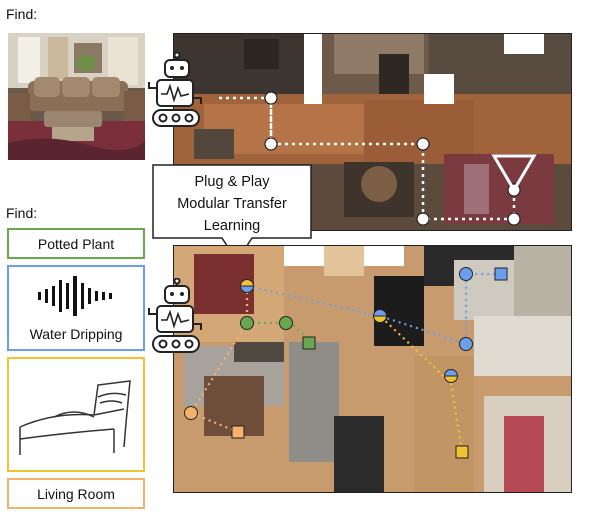  Describe the element at coordinates (76, 96) in the screenshot. I see `living-room-photo` at that location.